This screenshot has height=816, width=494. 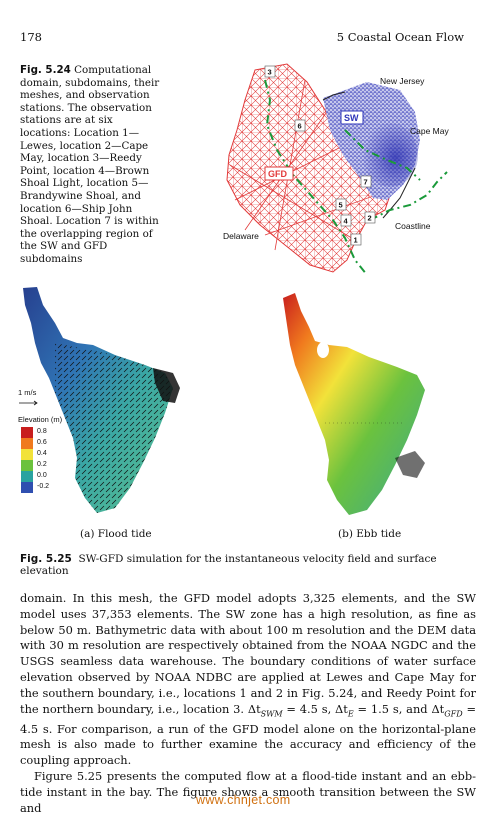 What do you see at coordinates (413, 226) in the screenshot?
I see `coastline-label: Coastline` at bounding box center [413, 226].